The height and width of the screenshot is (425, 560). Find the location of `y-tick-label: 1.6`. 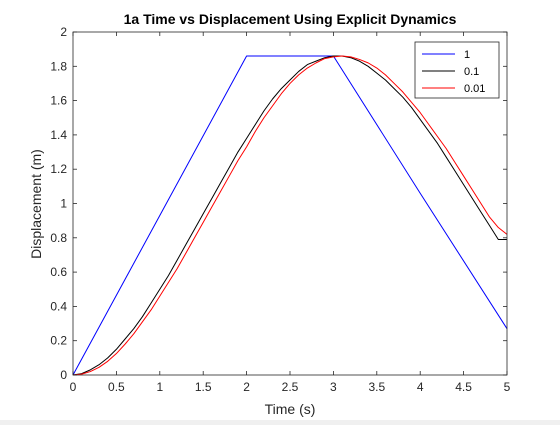

y-tick-label: 1.6 is located at coordinates (58, 101).